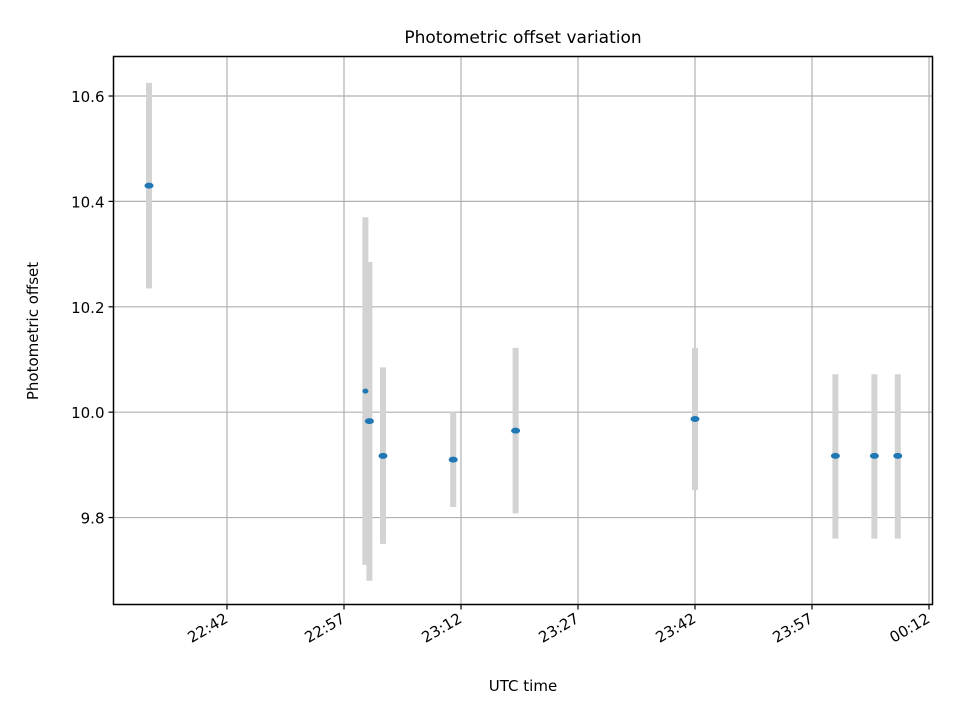  I want to click on y-tick-label: 9.8, so click(93, 519).